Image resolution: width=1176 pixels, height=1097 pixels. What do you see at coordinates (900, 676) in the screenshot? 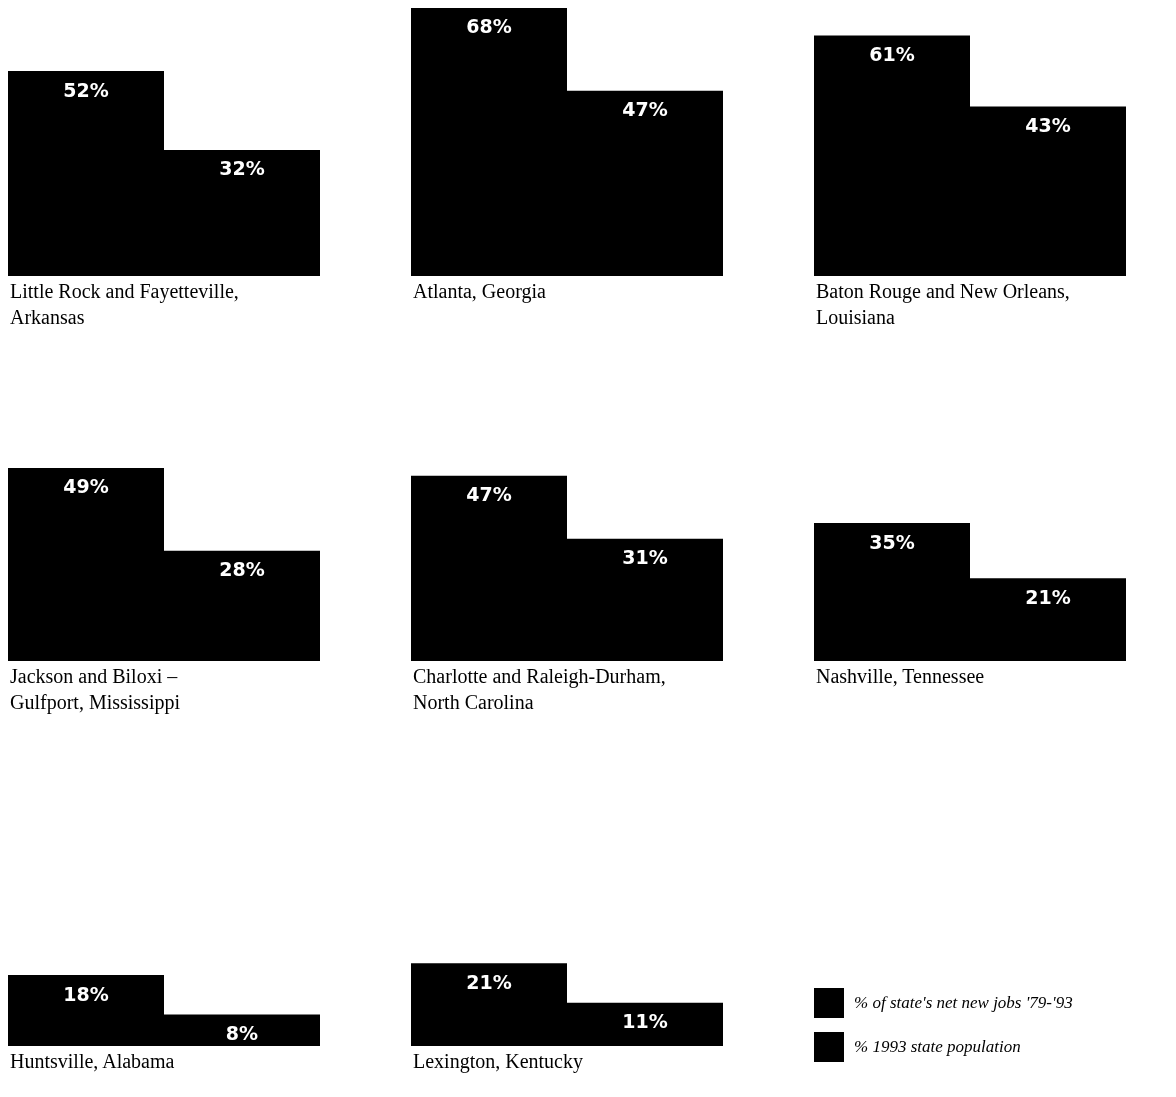
I see `x-axis-title: Nashville, Tennessee` at bounding box center [900, 676].